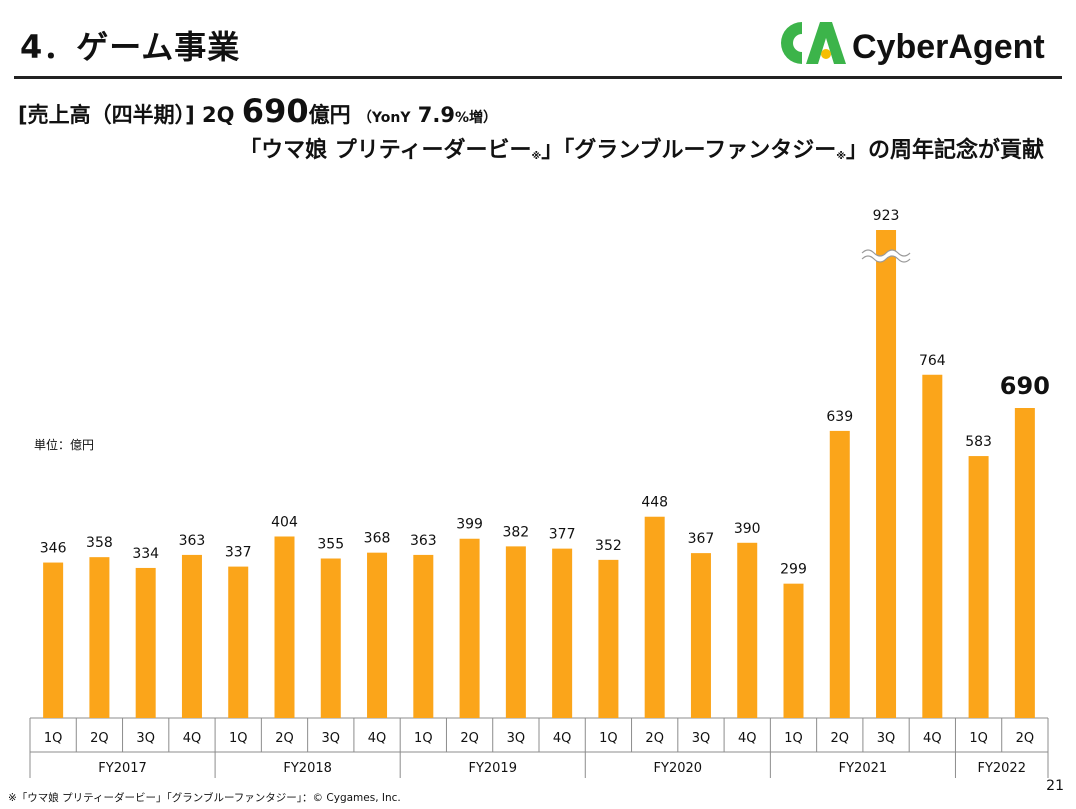 The width and height of the screenshot is (1076, 809). What do you see at coordinates (944, 150) in the screenshot?
I see `headline-driver-part3: 」の周年記念が貢献` at bounding box center [944, 150].